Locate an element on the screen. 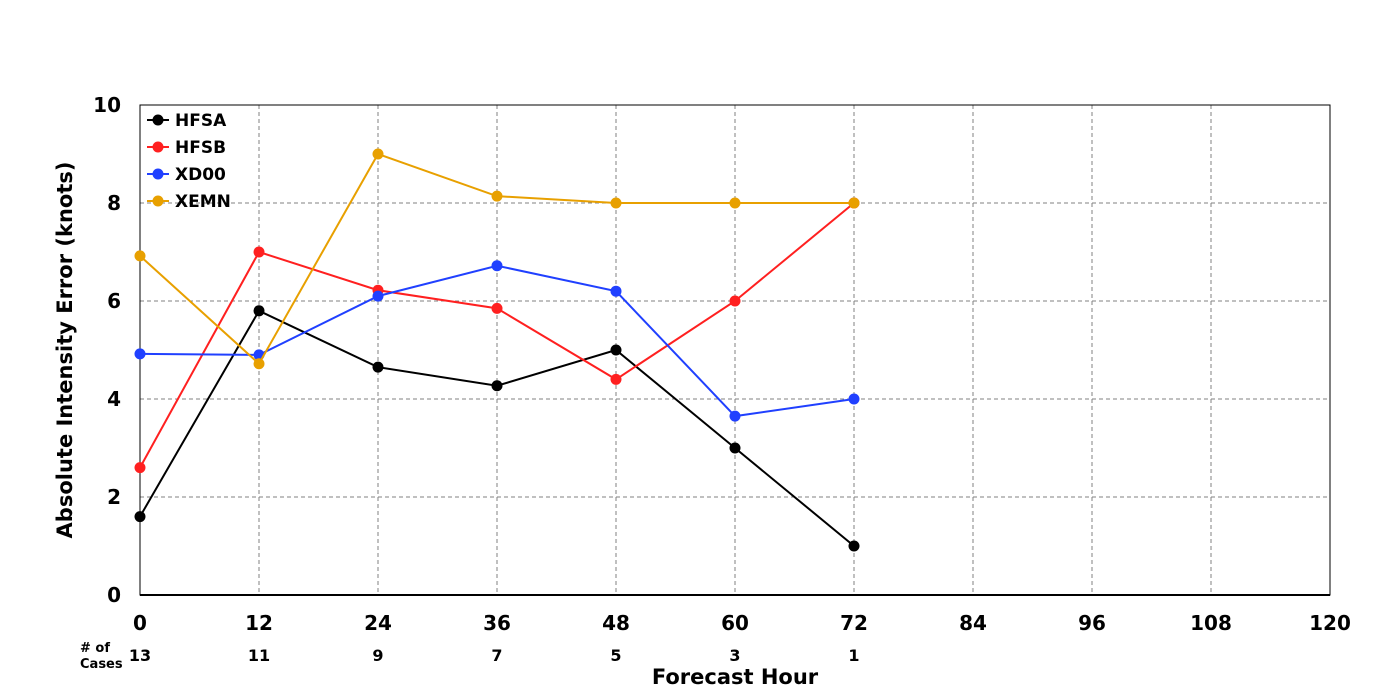 Image resolution: width=1400 pixels, height=700 pixels. legend-label-xd00: XD00 is located at coordinates (200, 175).